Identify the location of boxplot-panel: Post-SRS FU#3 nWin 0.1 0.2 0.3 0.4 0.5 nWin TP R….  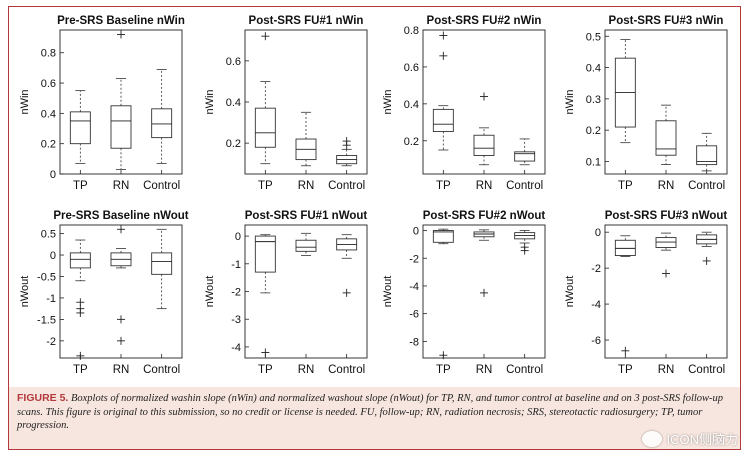
(646, 103).